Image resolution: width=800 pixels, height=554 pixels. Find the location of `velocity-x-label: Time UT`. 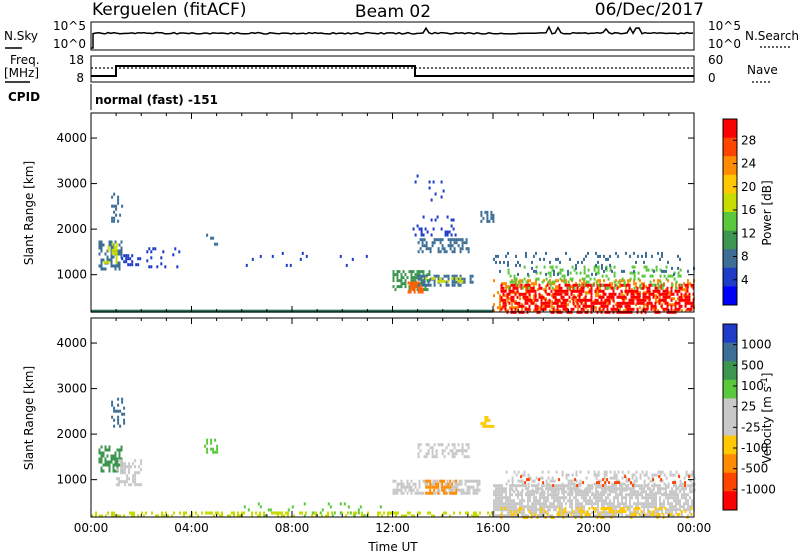

velocity-x-label: Time UT is located at coordinates (392, 547).